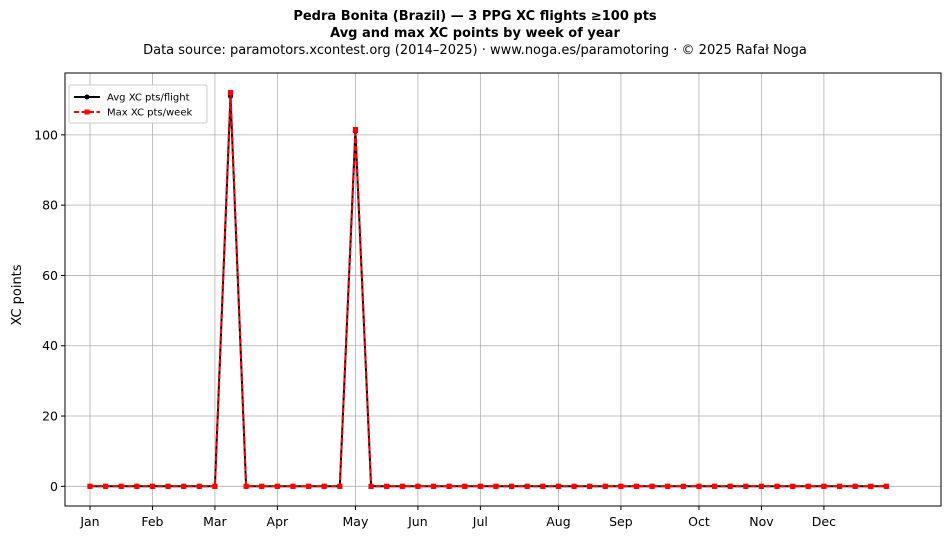 This screenshot has width=950, height=539. I want to click on x-tick-label-may: May, so click(356, 521).